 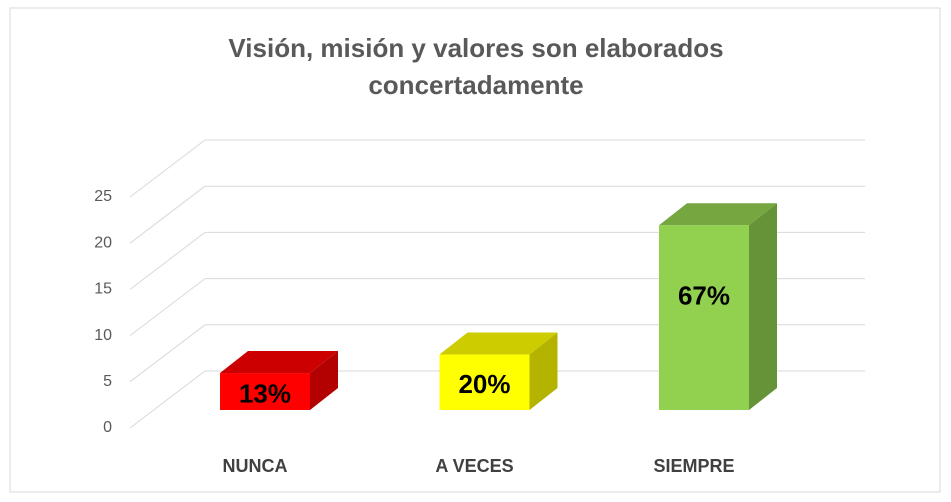 I want to click on value-label: 67%, so click(x=704, y=295).